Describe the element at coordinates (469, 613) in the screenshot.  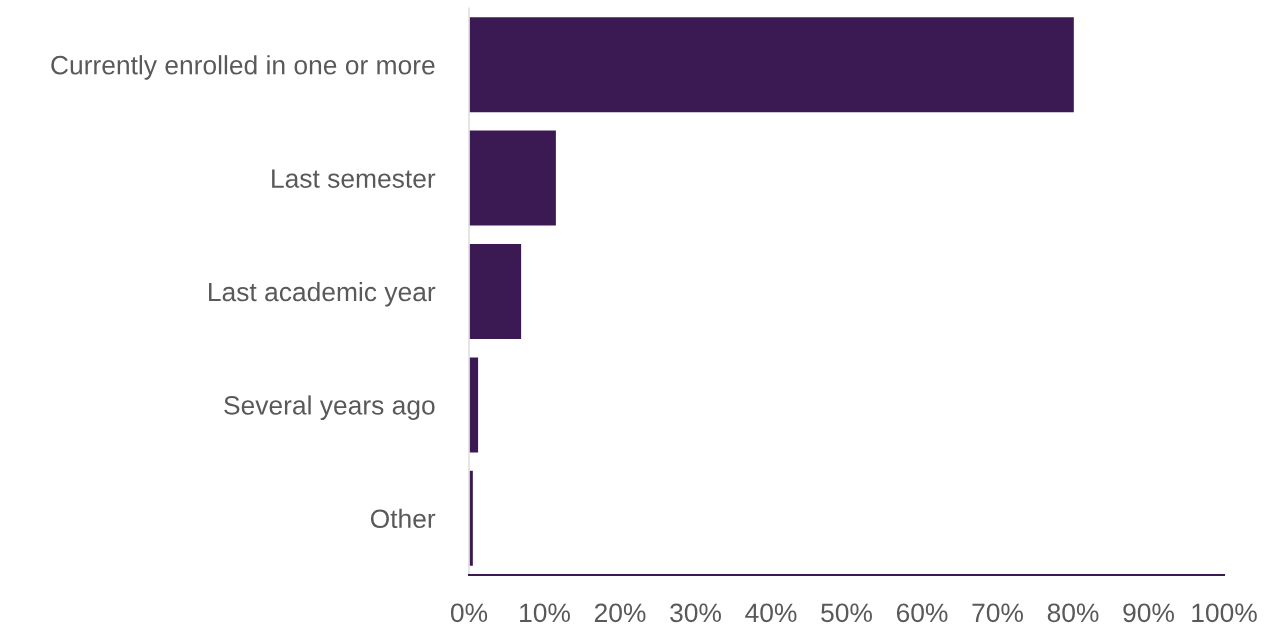
I see `x-tick-label: 0%` at that location.